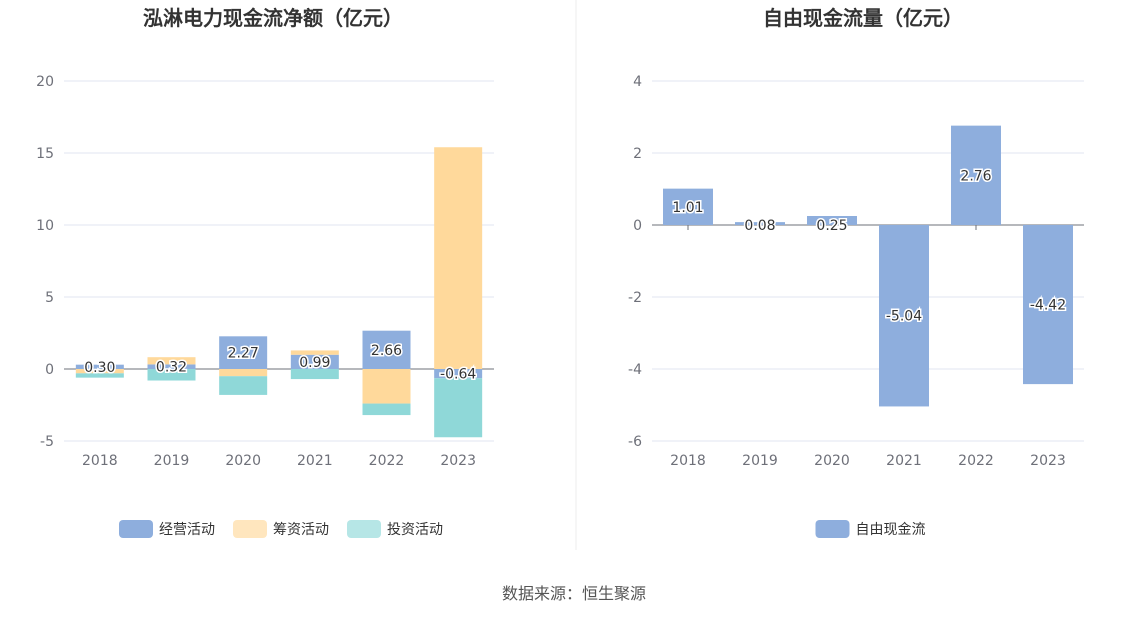  Describe the element at coordinates (458, 408) in the screenshot. I see `bar-投资活动-2023` at that location.